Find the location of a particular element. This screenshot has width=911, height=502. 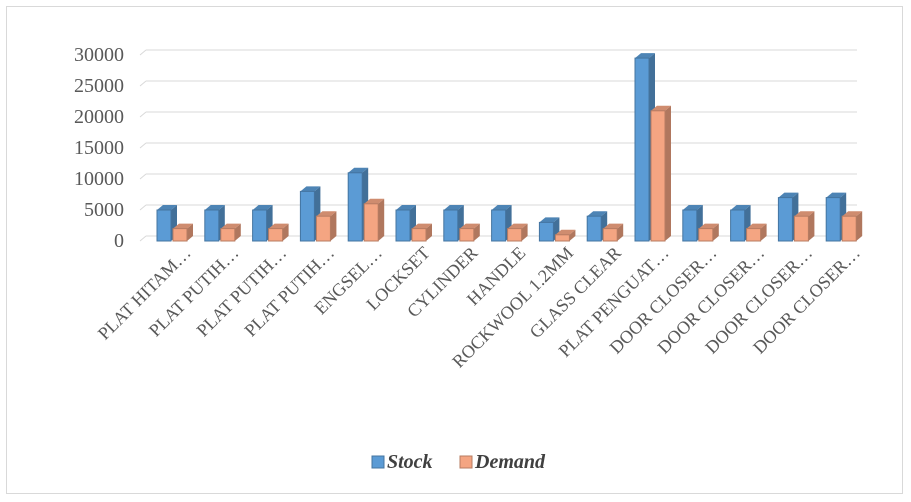

y-tick-label: 25000 is located at coordinates (99, 86).